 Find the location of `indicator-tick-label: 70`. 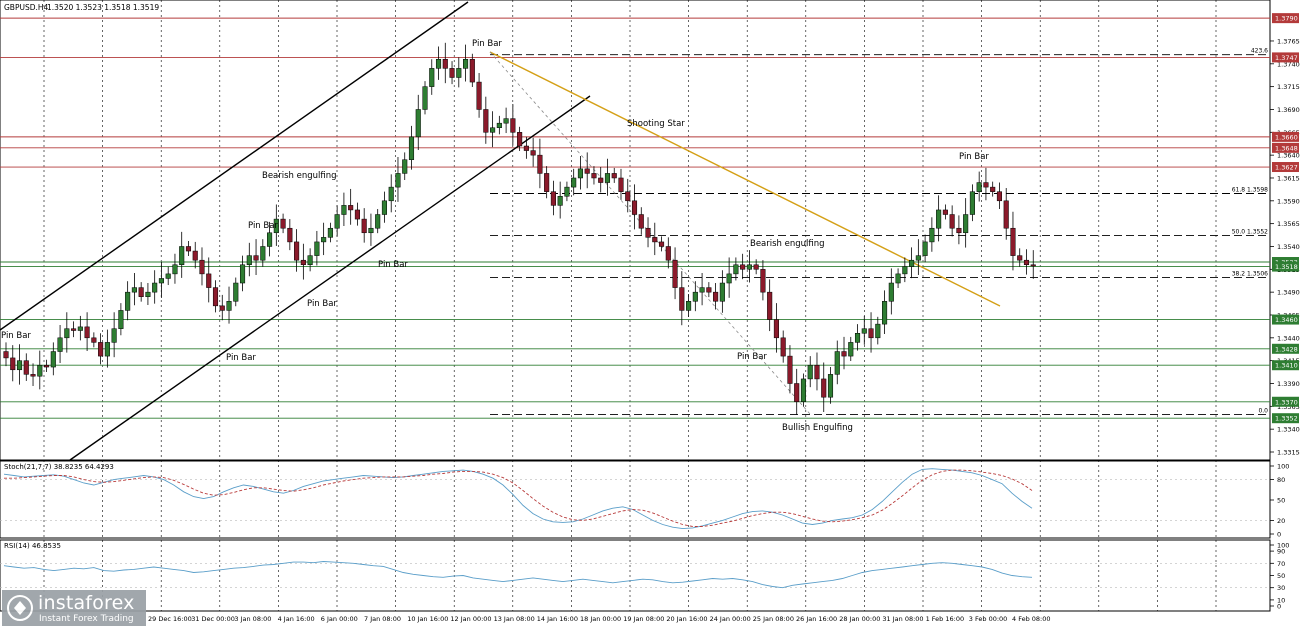

indicator-tick-label: 70 is located at coordinates (1281, 564).